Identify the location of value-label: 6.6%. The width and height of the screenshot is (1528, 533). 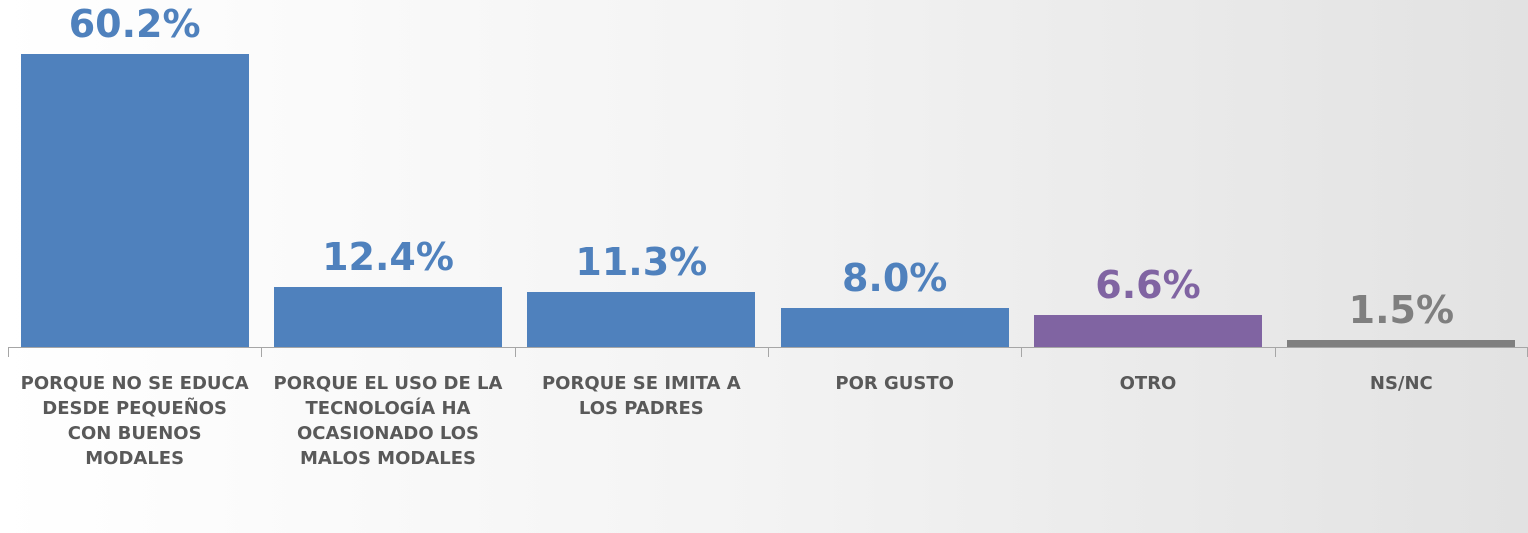
(1148, 284).